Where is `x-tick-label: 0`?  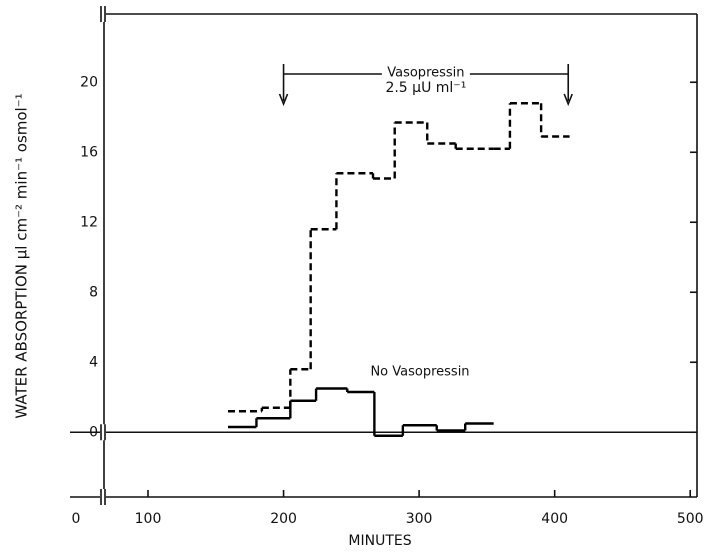 x-tick-label: 0 is located at coordinates (76, 519).